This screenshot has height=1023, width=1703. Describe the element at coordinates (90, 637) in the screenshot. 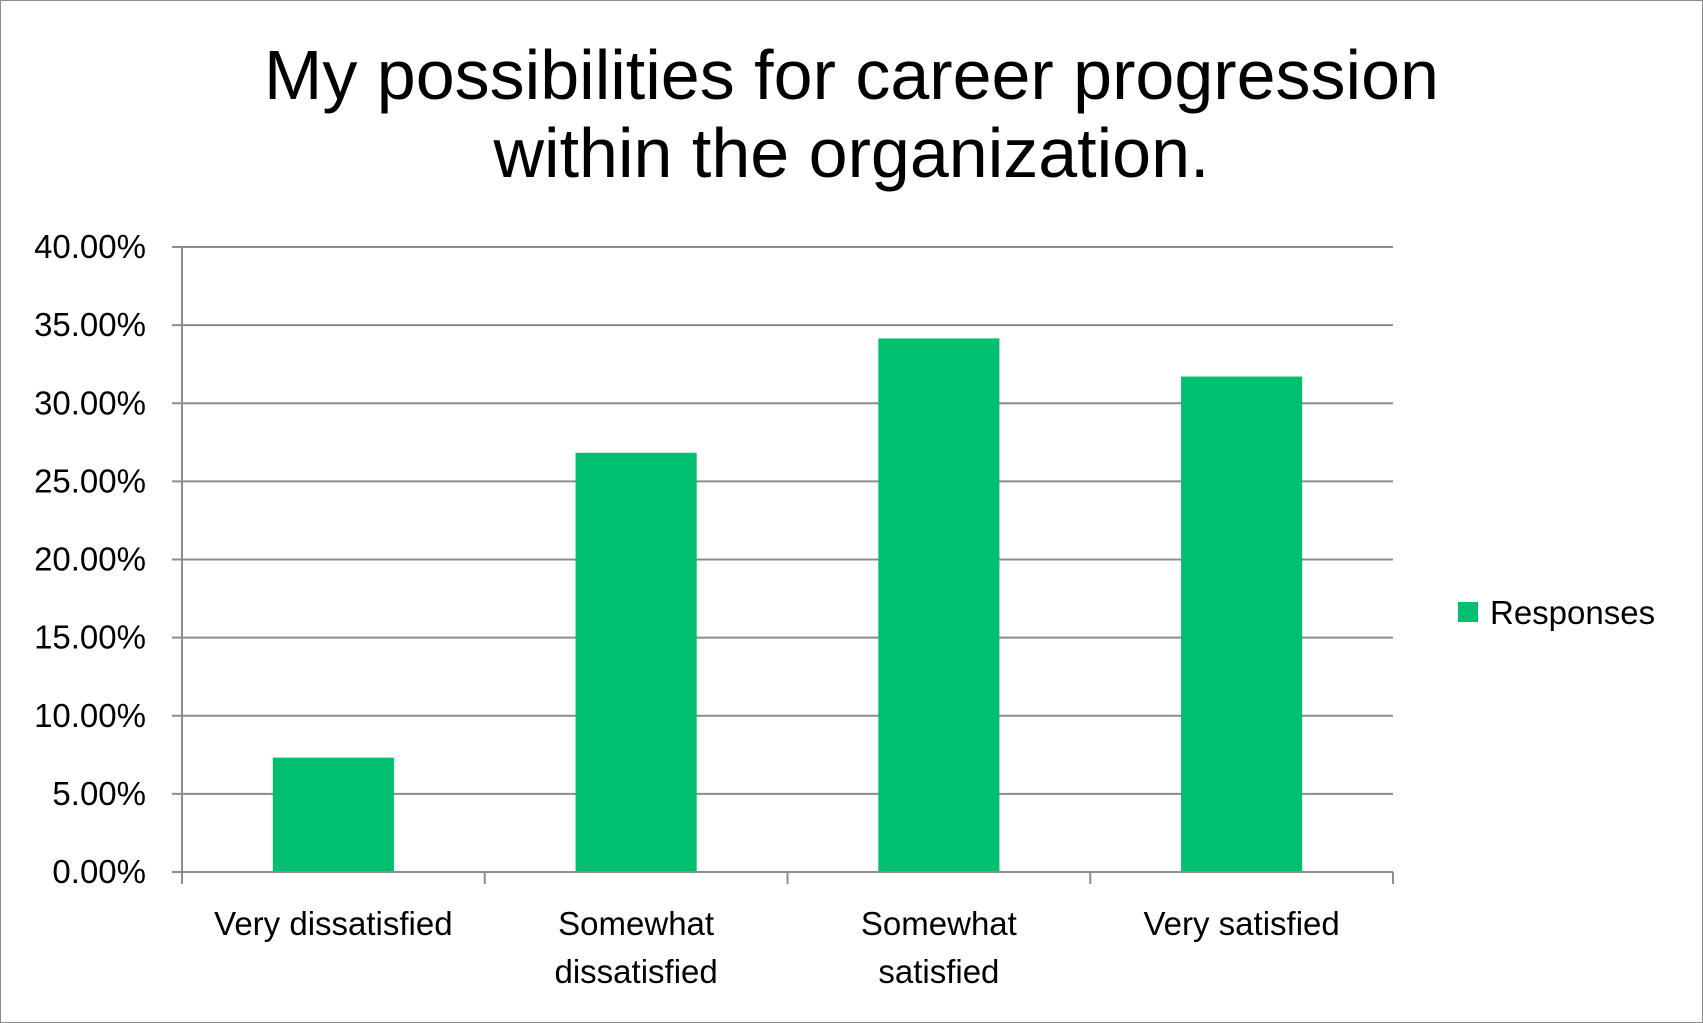

I see `y-tick-label: 15.00%` at that location.